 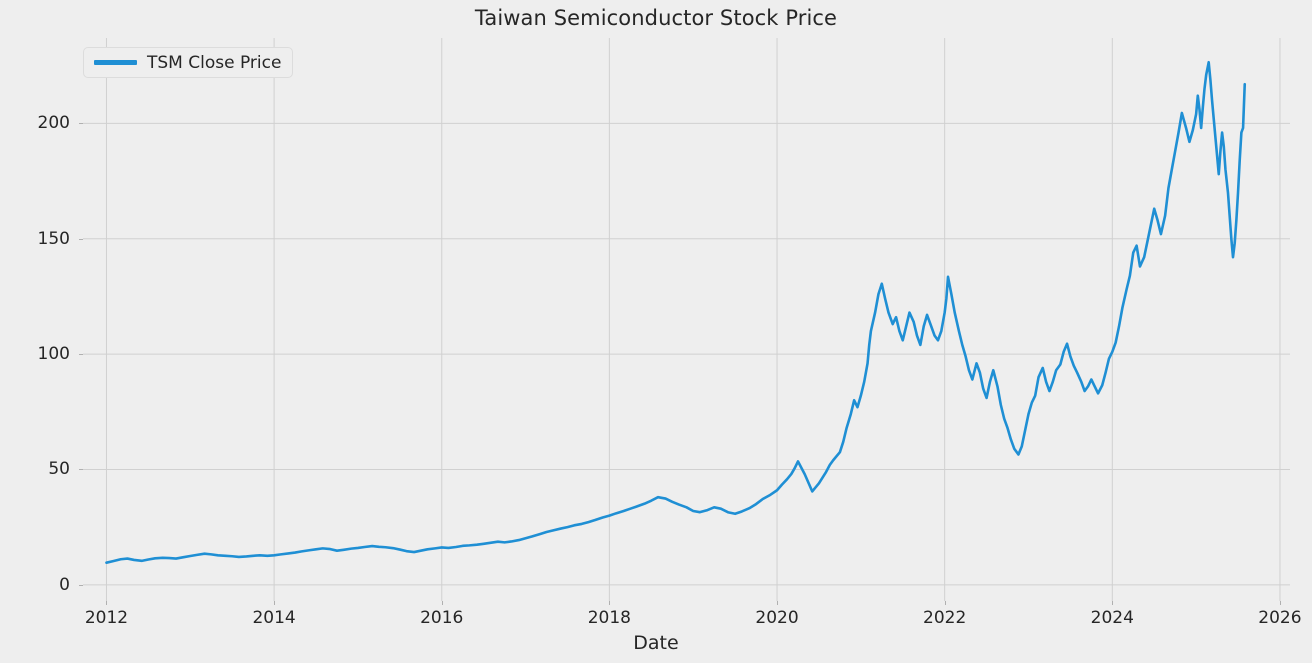 I want to click on chart-legend: TSM Close Price, so click(x=188, y=62).